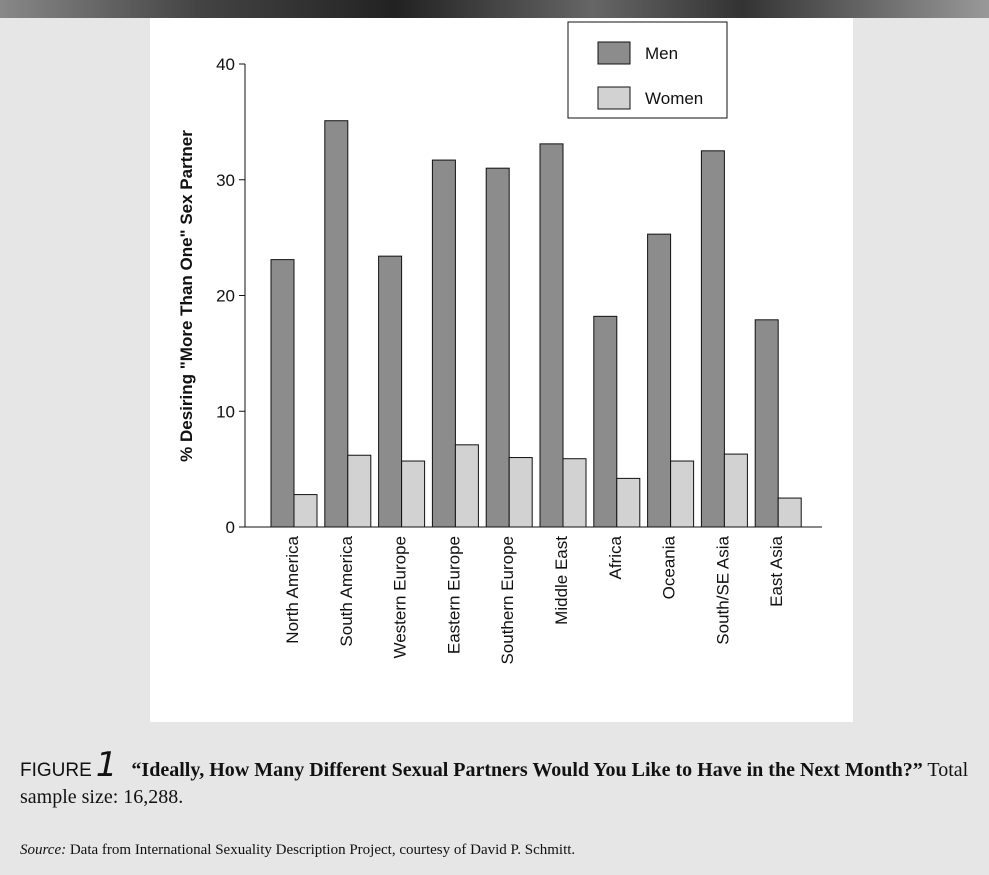 The width and height of the screenshot is (989, 875). What do you see at coordinates (225, 180) in the screenshot?
I see `y-tick-label: 30` at bounding box center [225, 180].